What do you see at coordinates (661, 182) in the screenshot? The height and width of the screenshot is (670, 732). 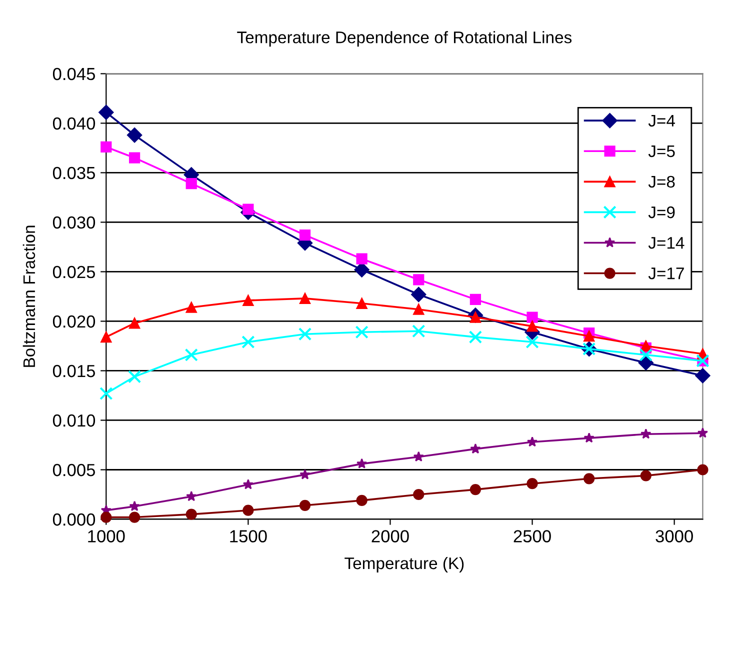 I see `legend-label: J=8` at bounding box center [661, 182].